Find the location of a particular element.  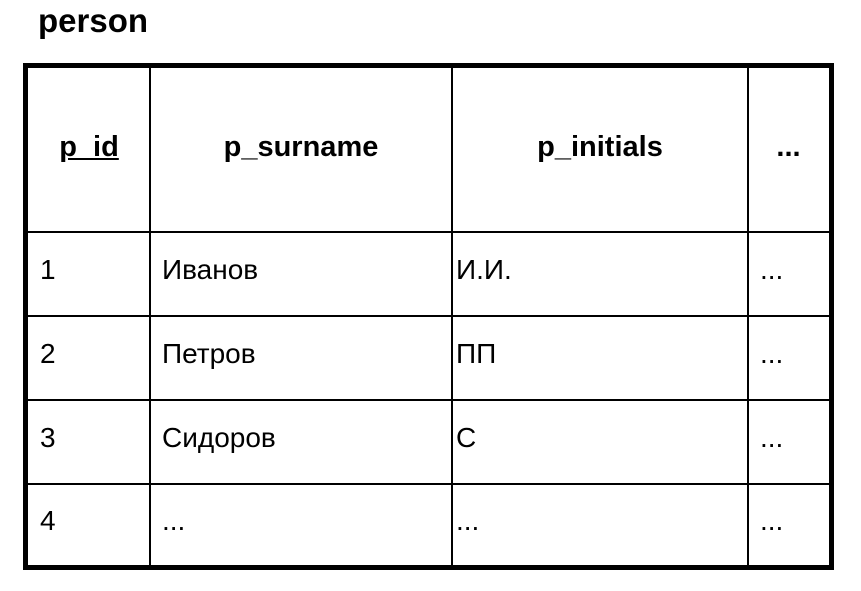

table-cell: Иванов is located at coordinates (210, 269).